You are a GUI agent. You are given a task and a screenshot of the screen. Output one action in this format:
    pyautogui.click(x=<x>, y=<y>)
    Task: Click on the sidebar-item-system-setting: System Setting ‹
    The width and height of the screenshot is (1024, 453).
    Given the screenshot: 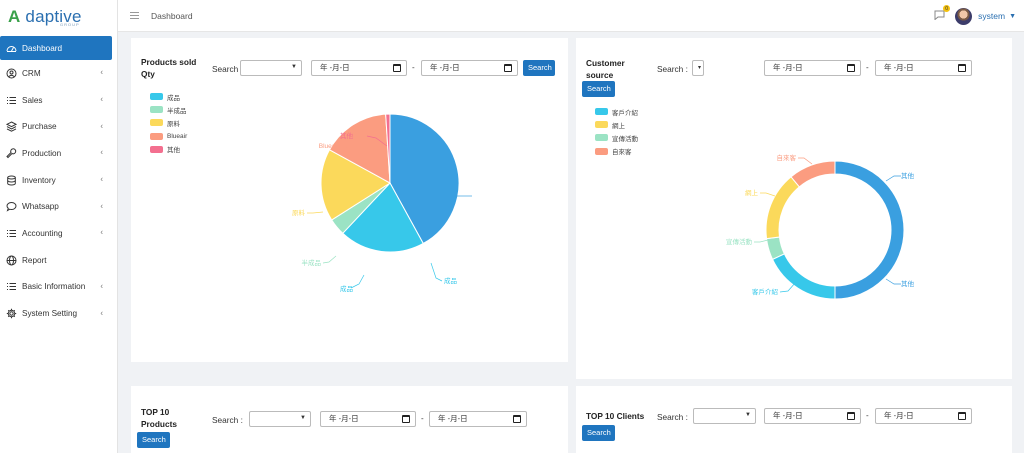 What is the action you would take?
    pyautogui.click(x=58, y=313)
    